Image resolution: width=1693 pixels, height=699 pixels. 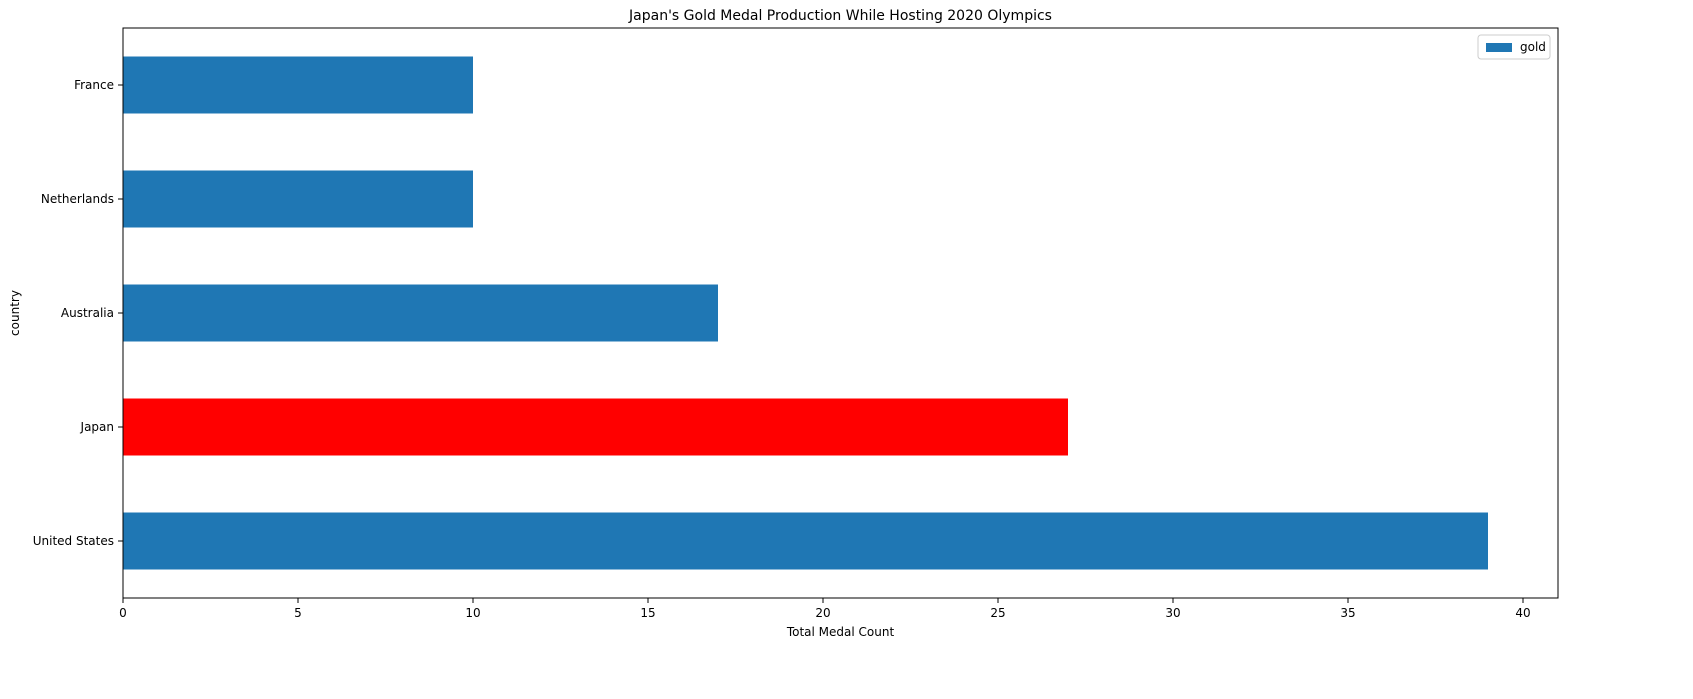 I want to click on x-tick-label: 30, so click(x=1172, y=613).